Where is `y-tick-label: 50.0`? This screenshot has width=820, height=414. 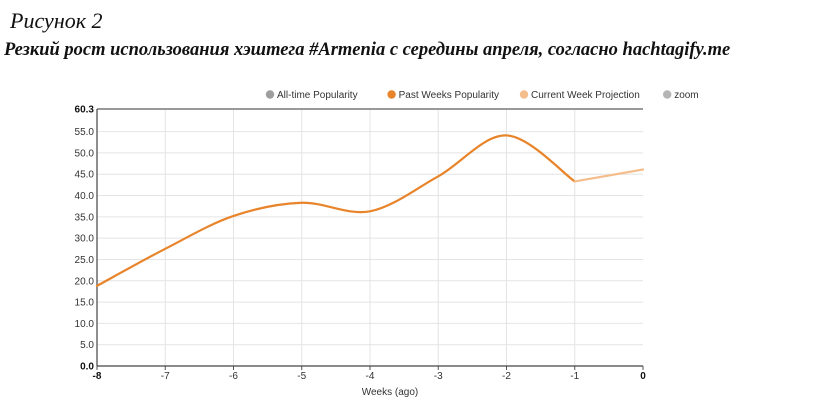 y-tick-label: 50.0 is located at coordinates (85, 153).